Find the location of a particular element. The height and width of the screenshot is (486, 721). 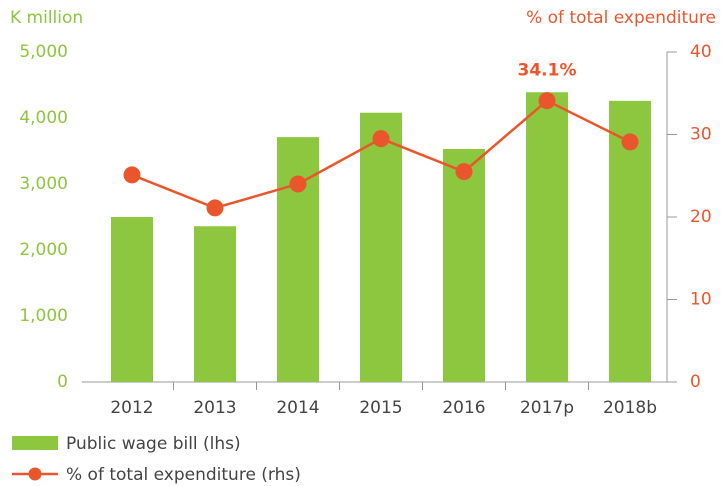

y2-tick-label: 30 is located at coordinates (701, 135).